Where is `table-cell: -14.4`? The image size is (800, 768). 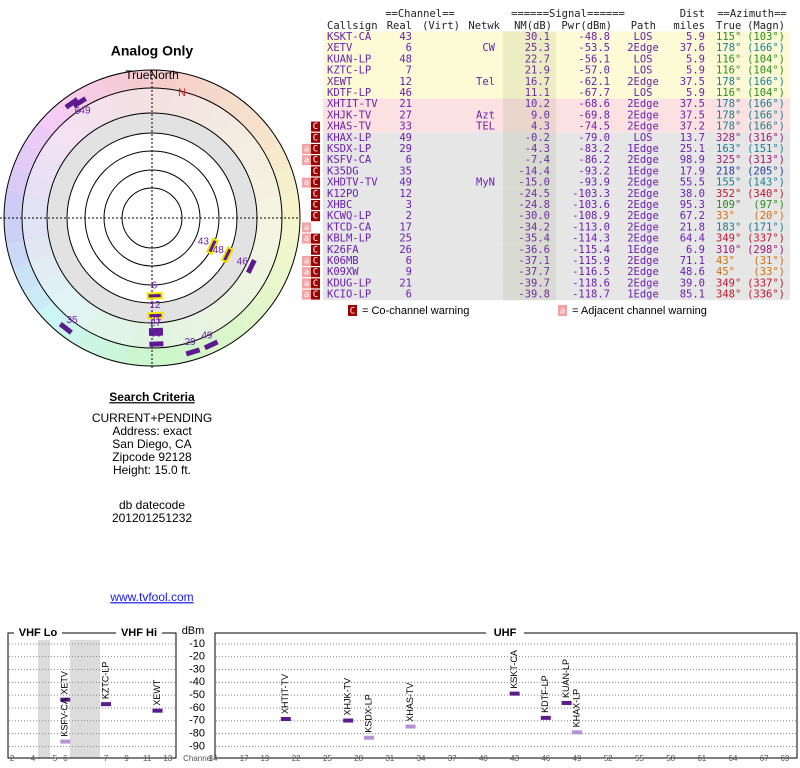
table-cell: -14.4 is located at coordinates (534, 171).